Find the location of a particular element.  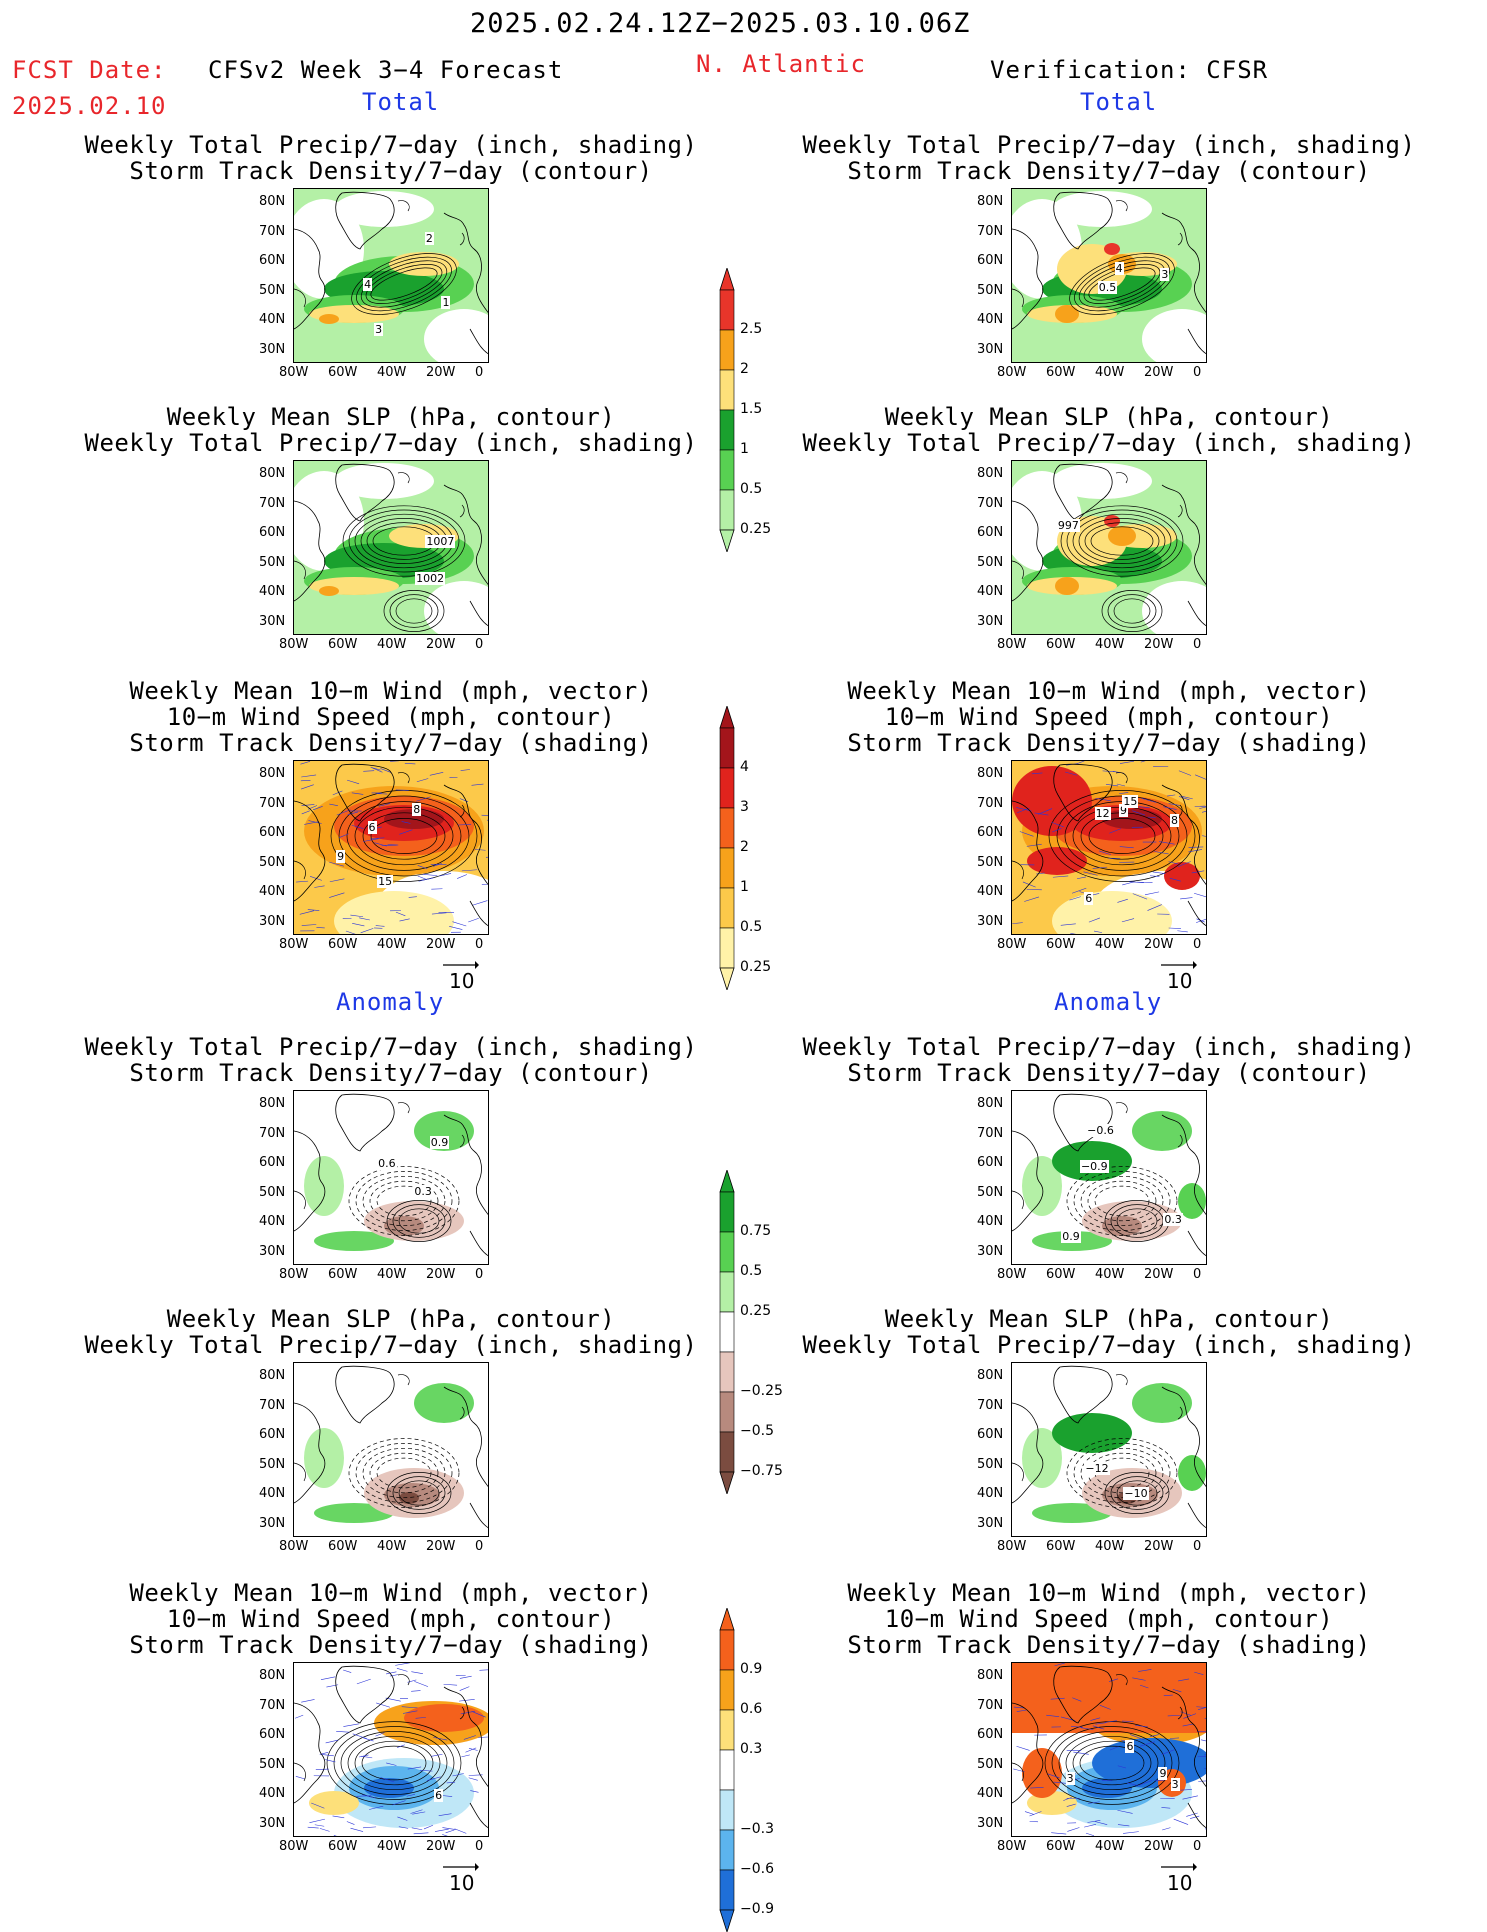

colorbar-label: 0.75 is located at coordinates (755, 1231).